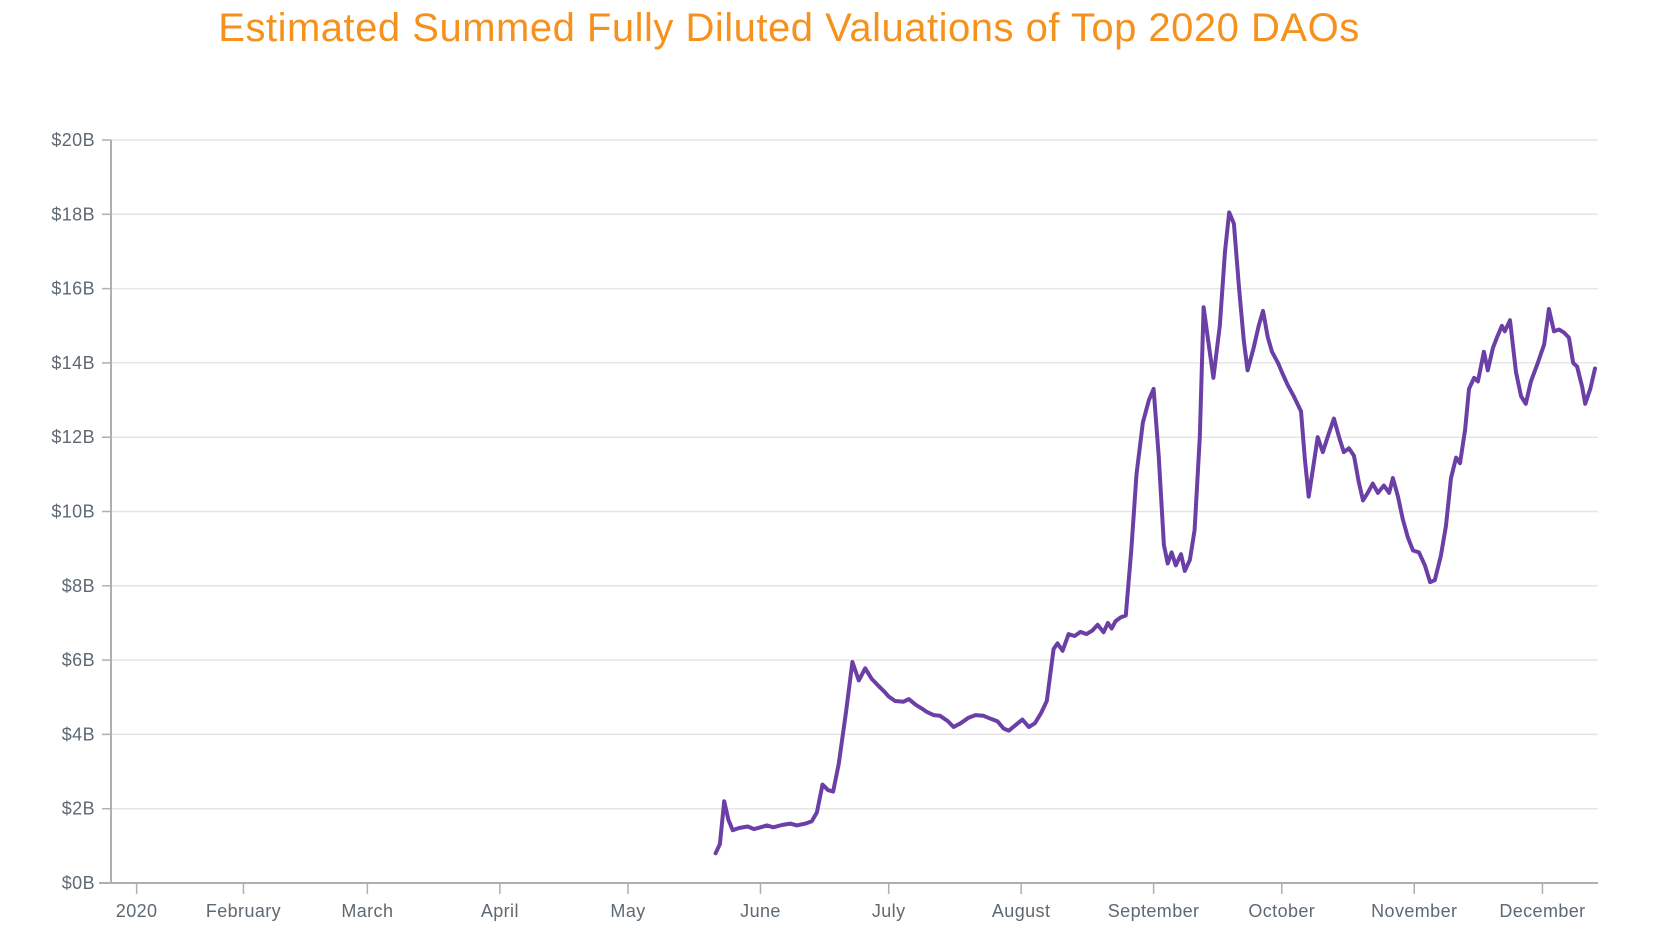 The image size is (1668, 941). I want to click on x-tick-label: September, so click(1154, 911).